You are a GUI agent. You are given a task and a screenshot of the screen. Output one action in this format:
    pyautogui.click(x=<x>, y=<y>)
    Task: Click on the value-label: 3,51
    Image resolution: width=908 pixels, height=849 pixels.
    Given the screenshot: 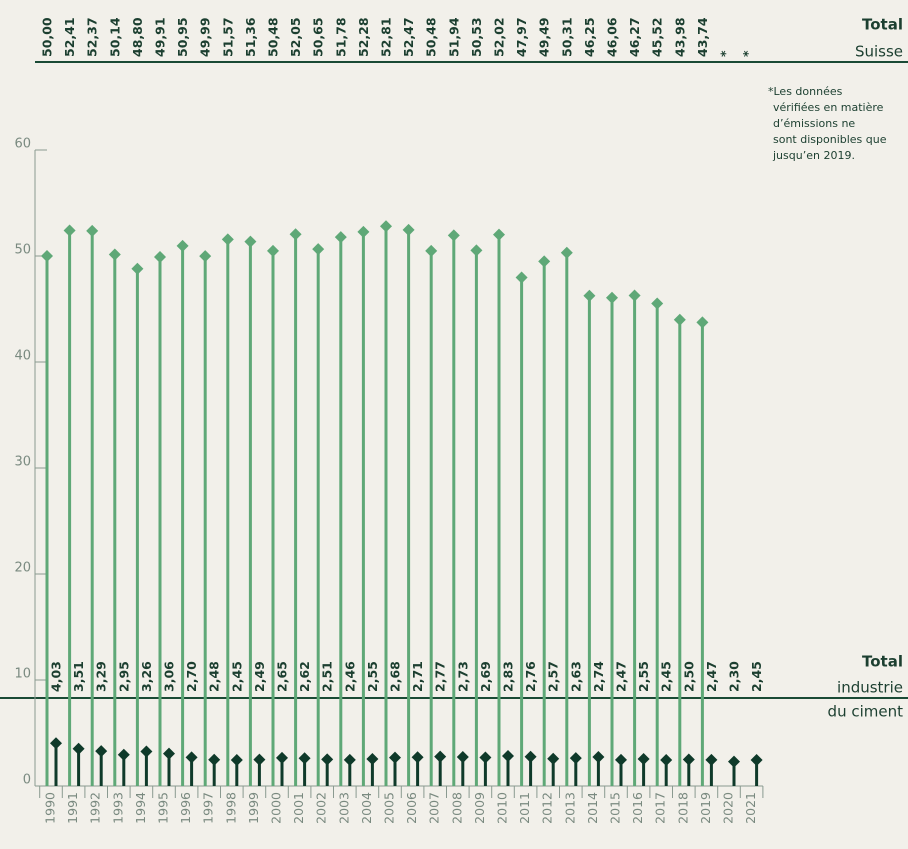 What is the action you would take?
    pyautogui.click(x=78, y=676)
    